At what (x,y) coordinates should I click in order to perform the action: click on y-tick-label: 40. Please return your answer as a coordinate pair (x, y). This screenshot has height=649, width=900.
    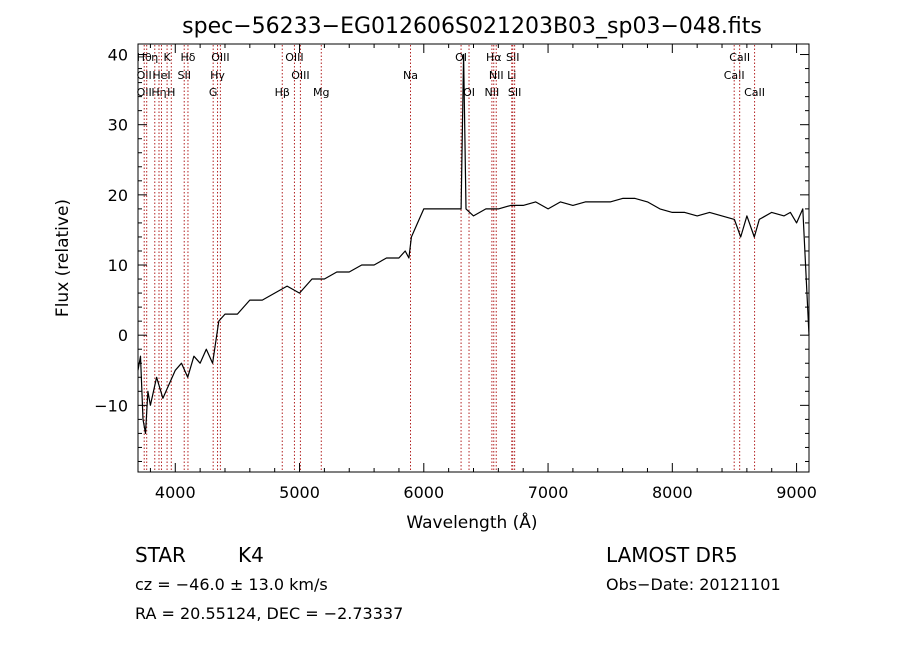
    Looking at the image, I should click on (118, 55).